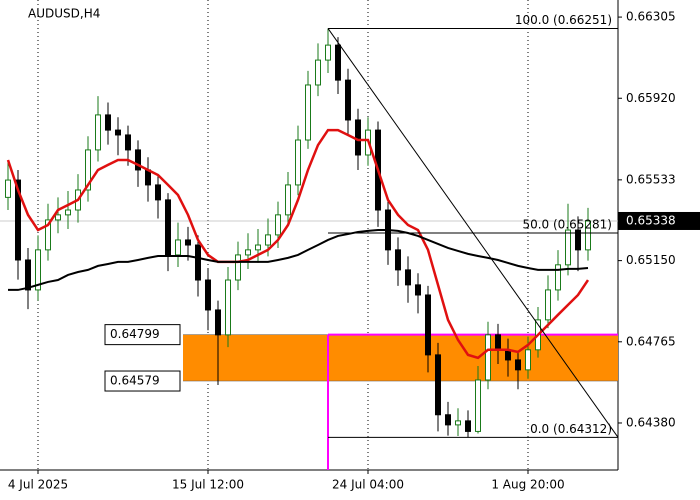 Image resolution: width=700 pixels, height=500 pixels. What do you see at coordinates (651, 260) in the screenshot?
I see `y-tick-label: 0.65150` at bounding box center [651, 260].